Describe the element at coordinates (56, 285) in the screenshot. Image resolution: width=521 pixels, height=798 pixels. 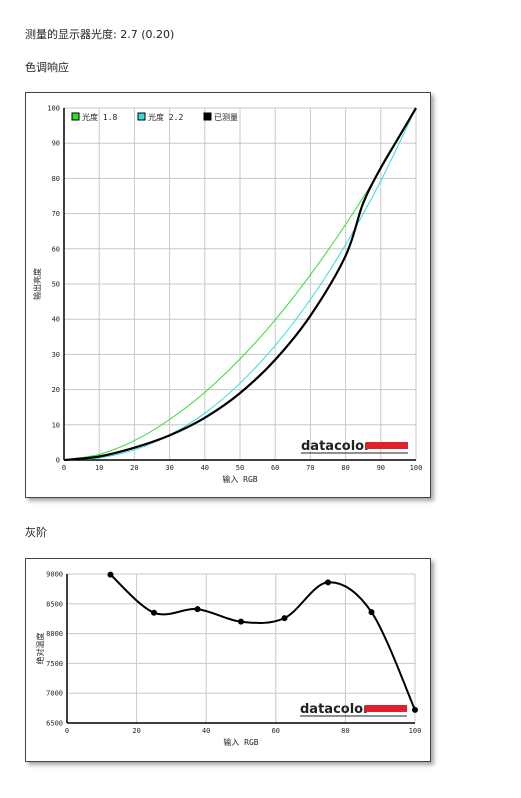
I see `y-tick-label: 50` at that location.